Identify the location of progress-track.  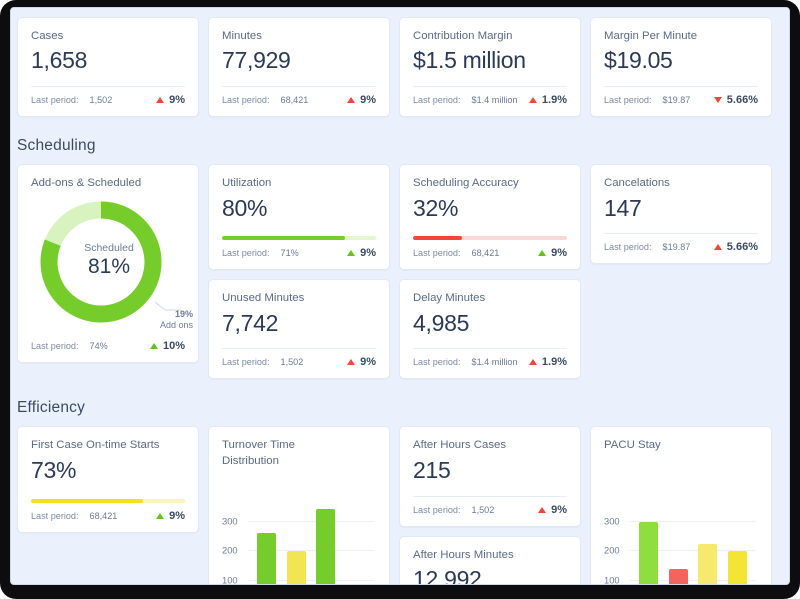
(108, 500).